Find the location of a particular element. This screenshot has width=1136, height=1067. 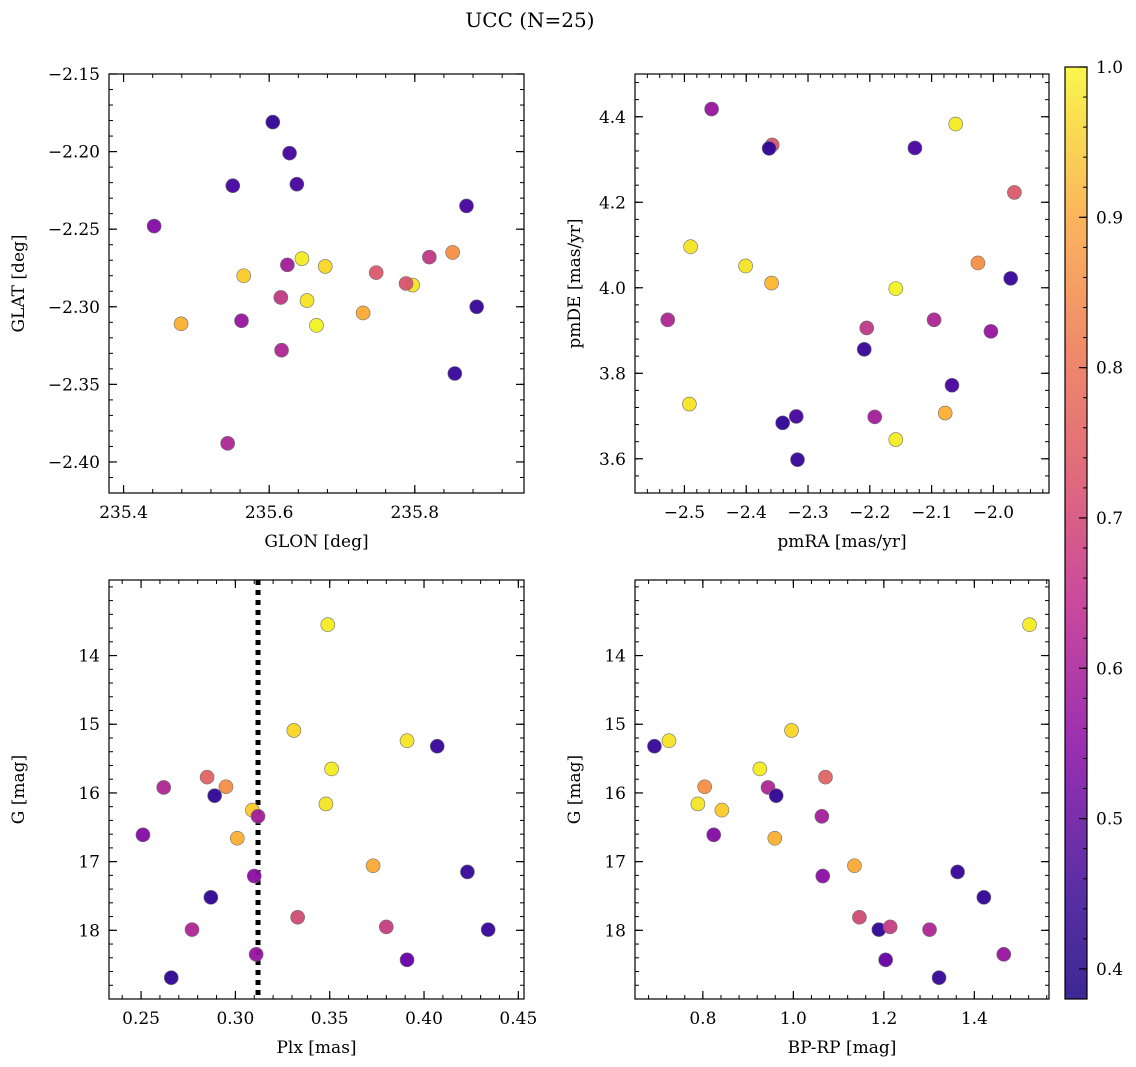

x-tick-label: −2.1 is located at coordinates (931, 513).